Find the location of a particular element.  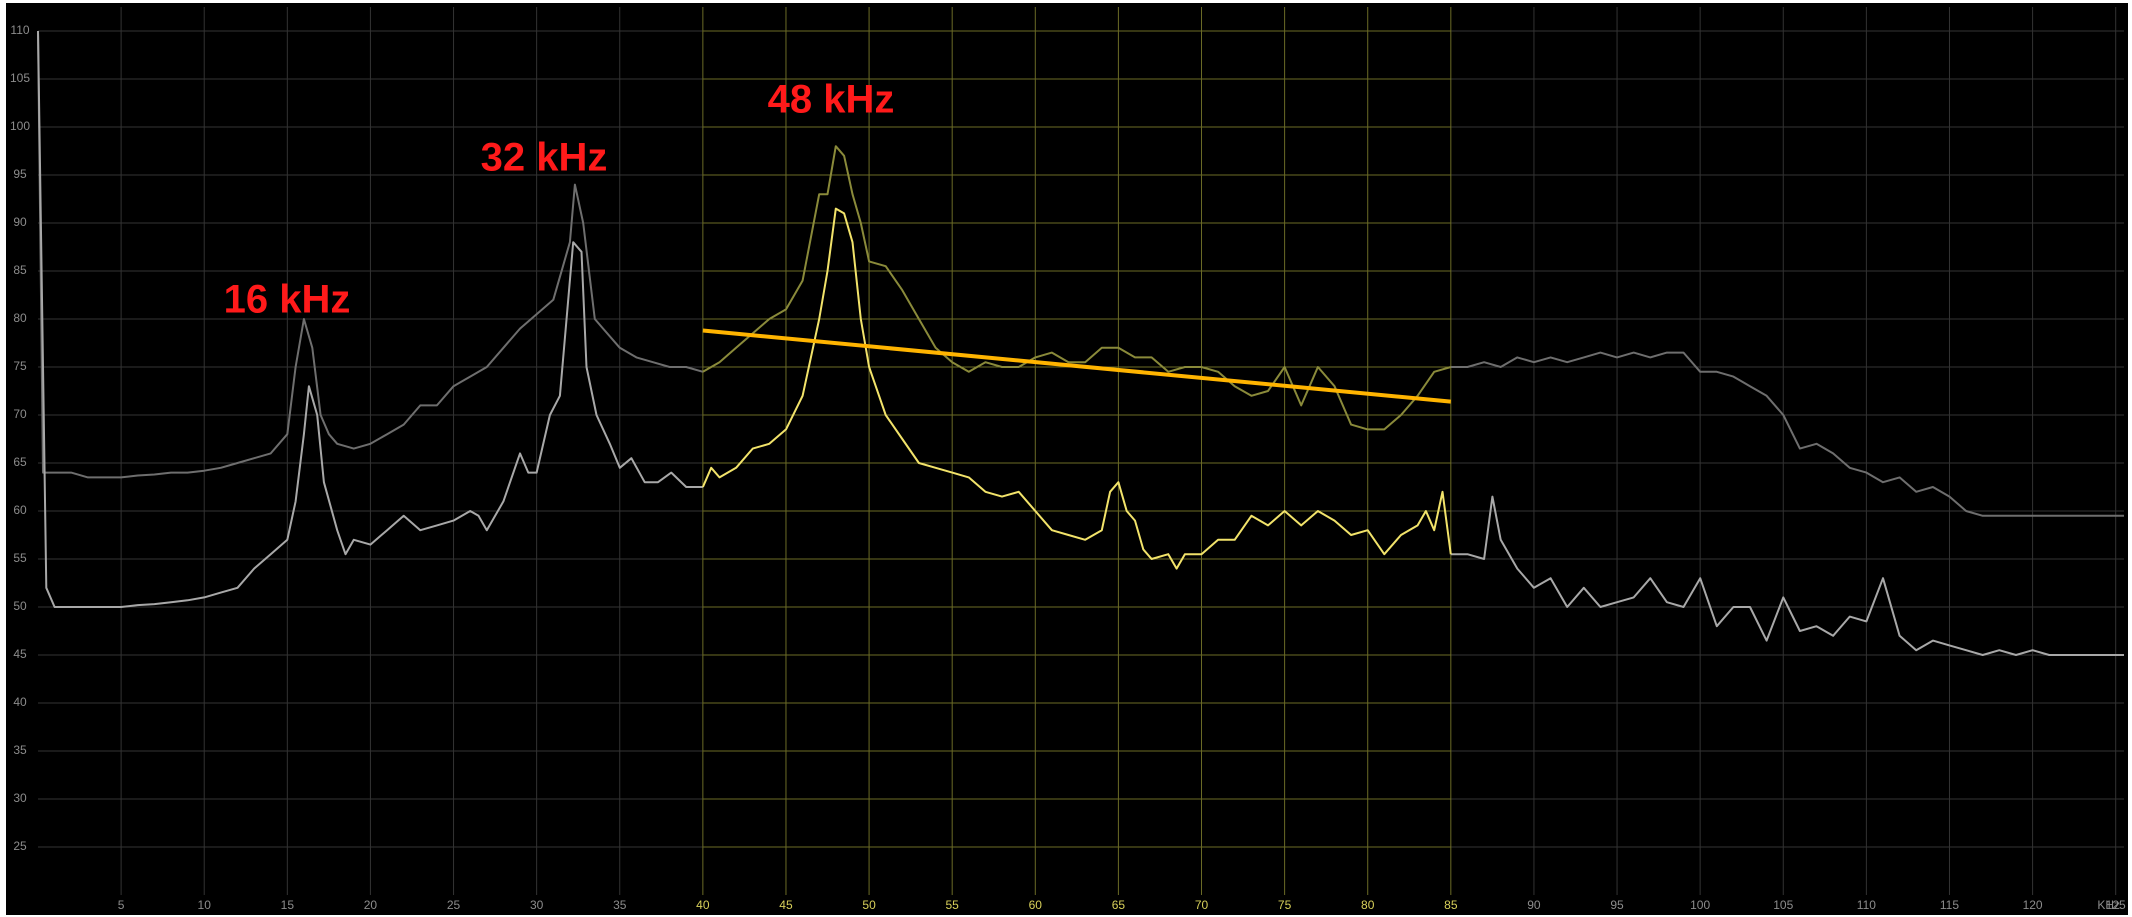

x-tick-label: 65 is located at coordinates (1119, 905).